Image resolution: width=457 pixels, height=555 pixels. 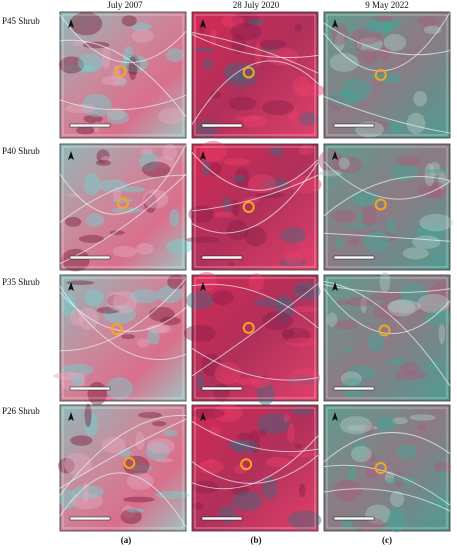 What do you see at coordinates (387, 540) in the screenshot?
I see `caption: (c)` at bounding box center [387, 540].